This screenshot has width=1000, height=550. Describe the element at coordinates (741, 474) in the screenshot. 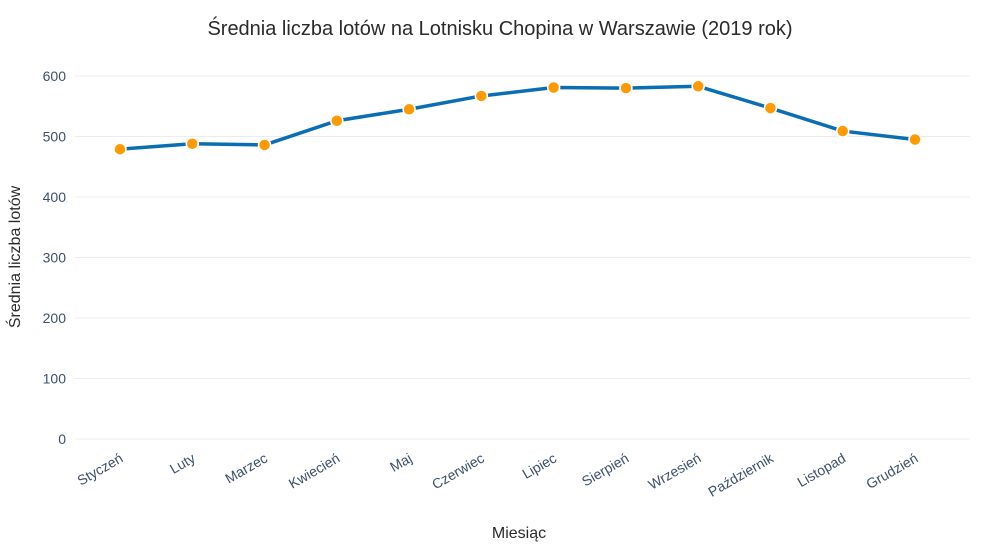

I see `x-tick-label: Październik` at that location.